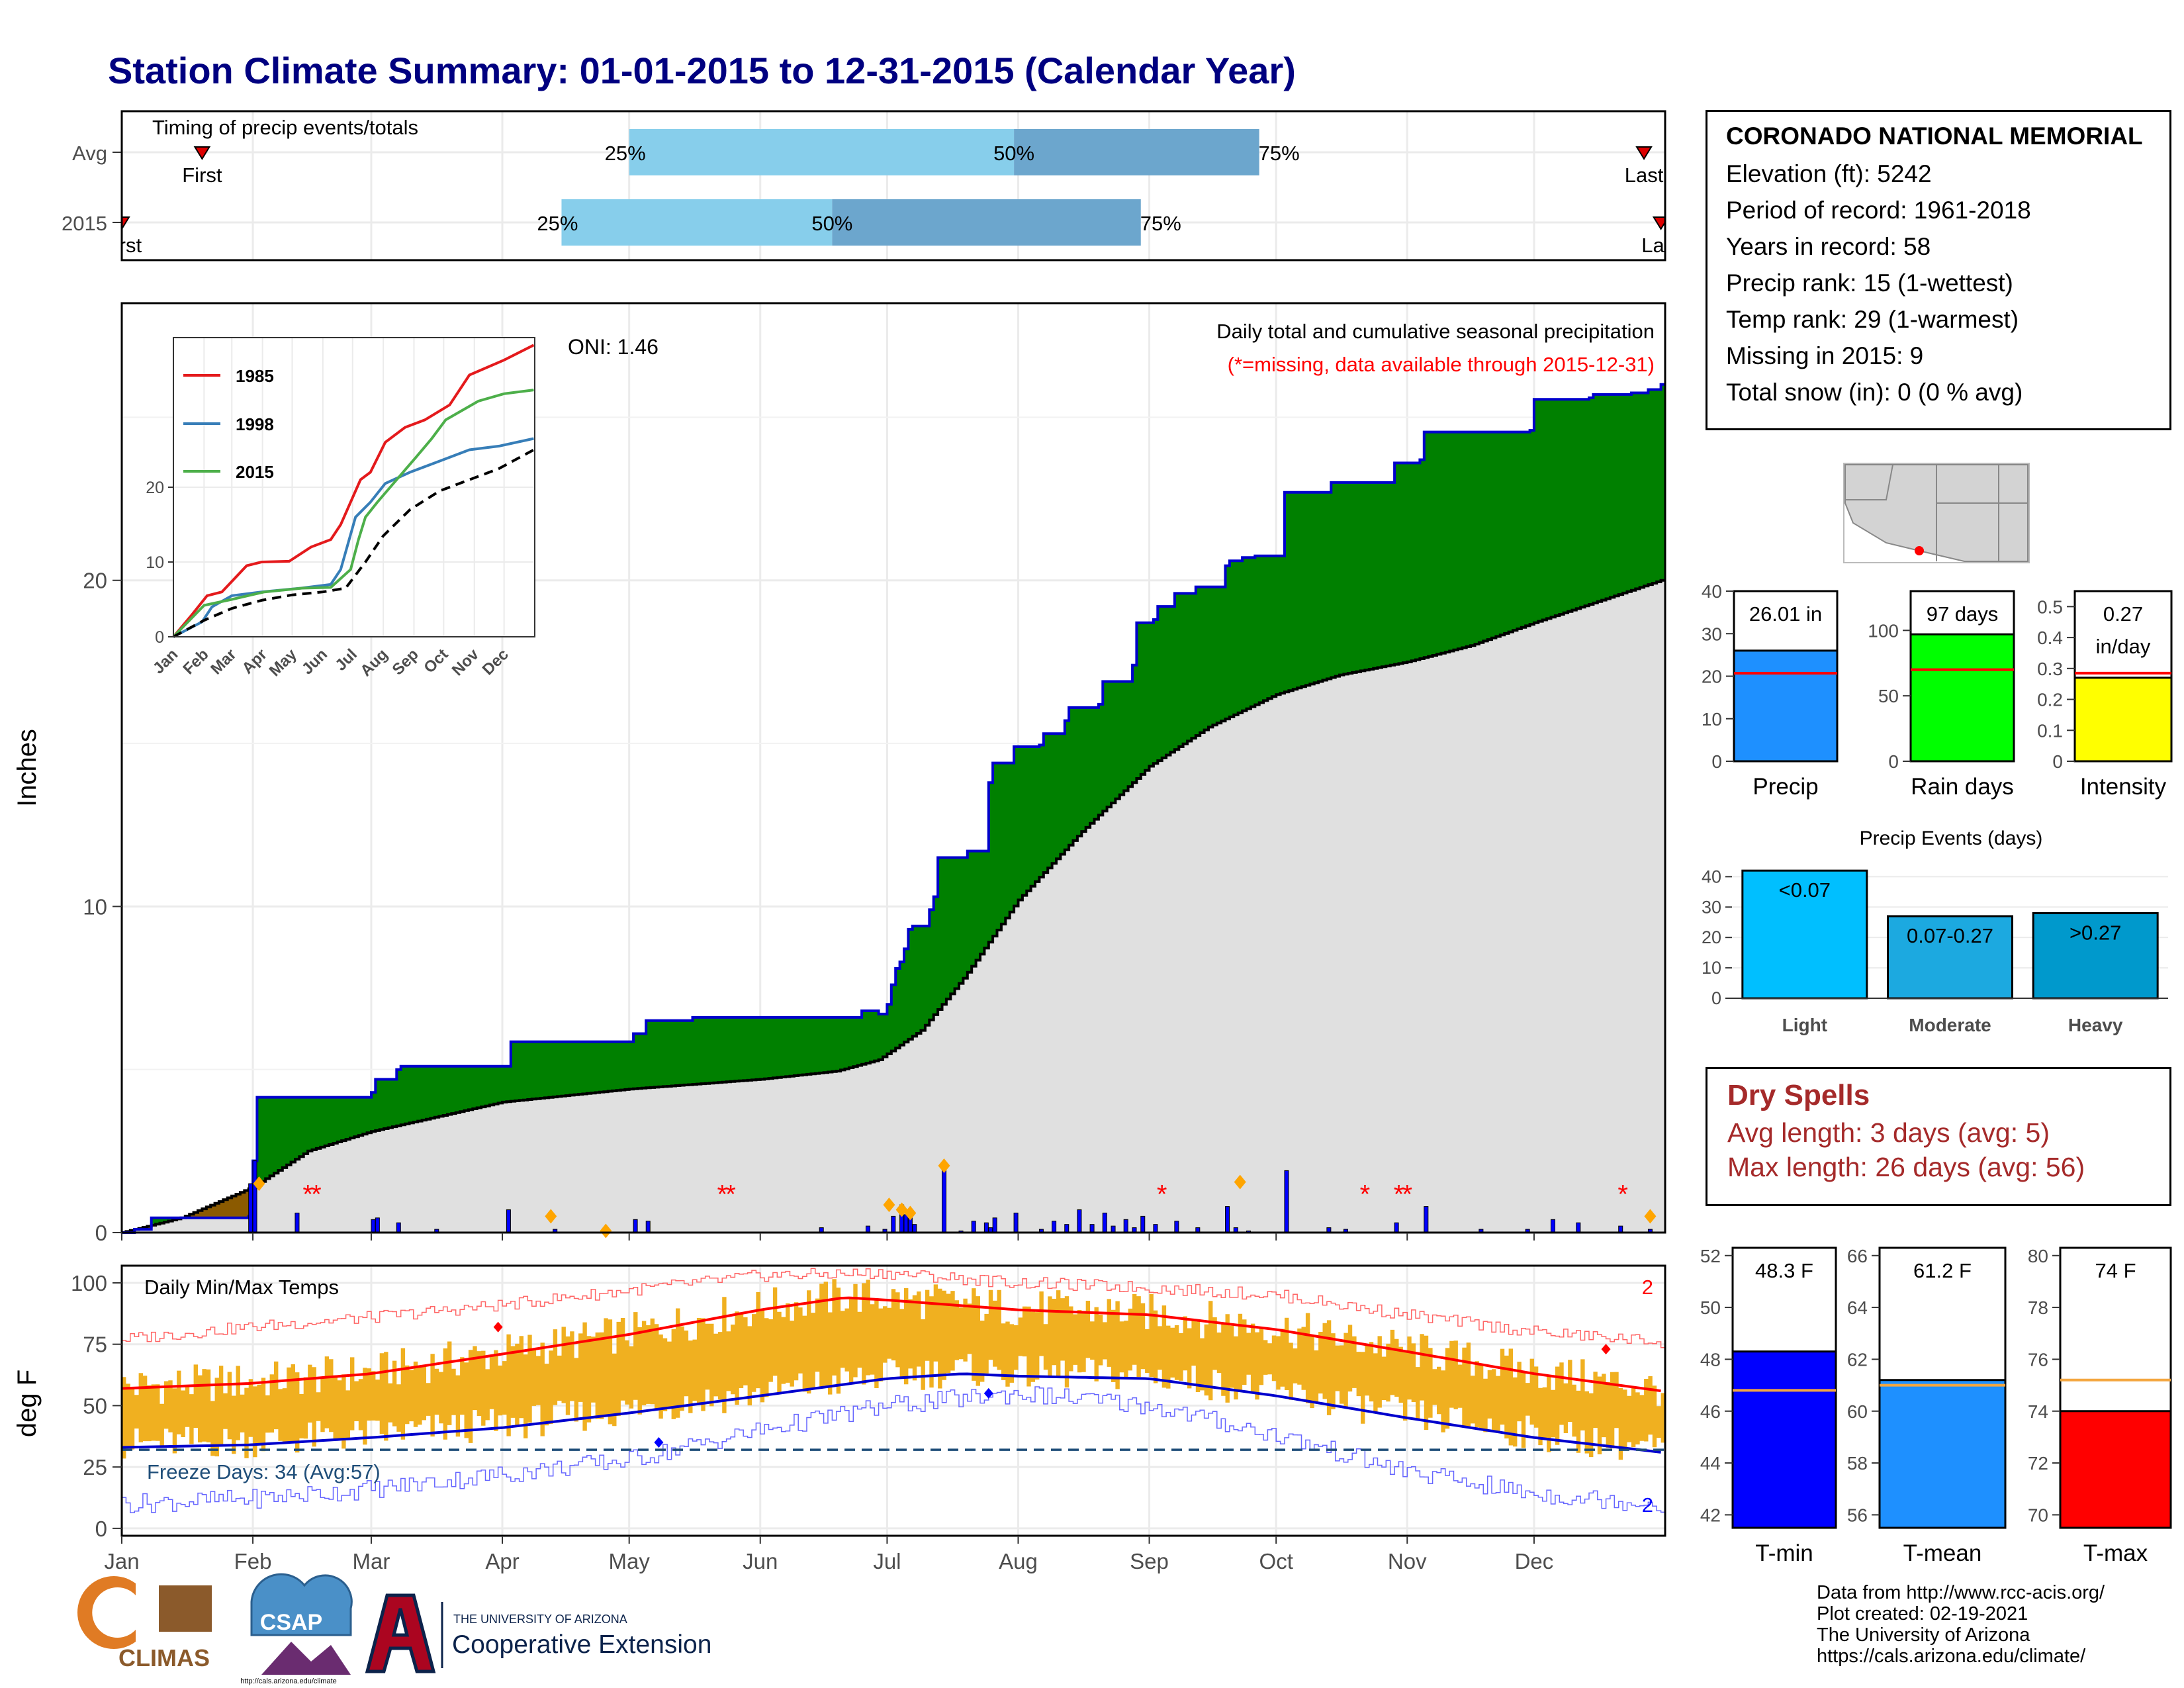 This screenshot has height=1688, width=2184. Describe the element at coordinates (2038, 1359) in the screenshot. I see `summary-ytick-label: 76` at that location.